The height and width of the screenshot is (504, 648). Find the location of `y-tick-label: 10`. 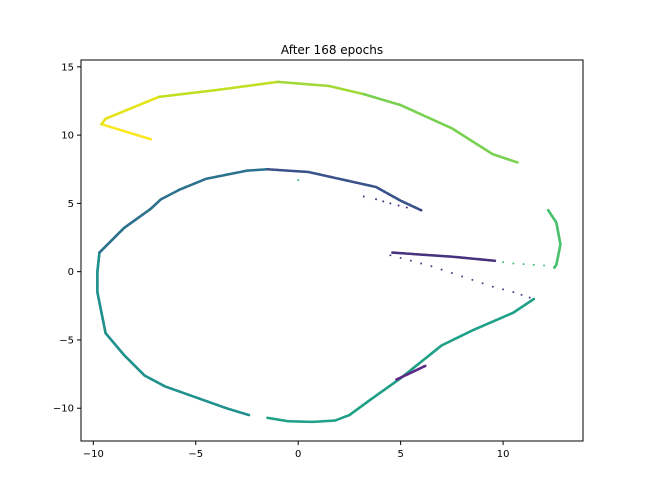

y-tick-label: 10 is located at coordinates (67, 136).